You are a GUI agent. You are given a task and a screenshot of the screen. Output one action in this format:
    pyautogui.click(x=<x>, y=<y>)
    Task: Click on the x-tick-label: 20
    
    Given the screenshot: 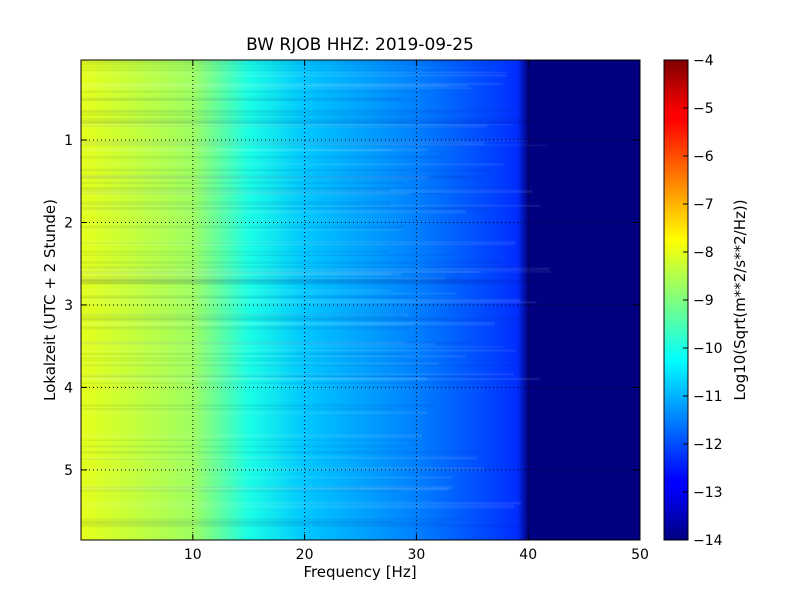 What is the action you would take?
    pyautogui.click(x=305, y=555)
    